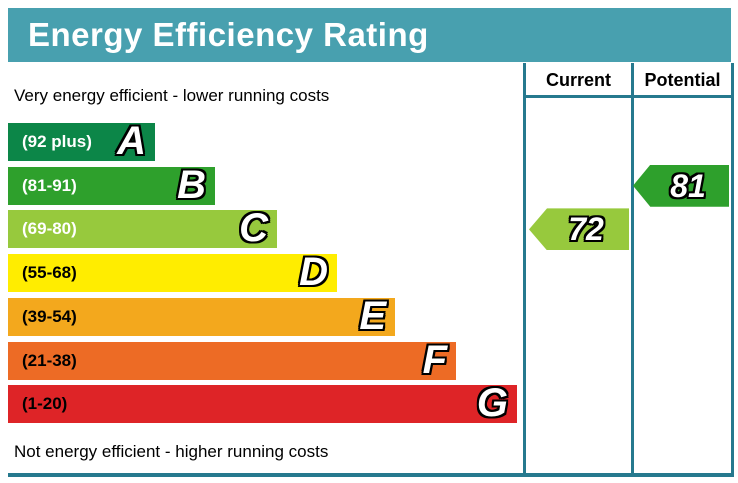 This screenshot has height=483, width=738. I want to click on band-row-a: (92 plus) A, so click(81, 141).